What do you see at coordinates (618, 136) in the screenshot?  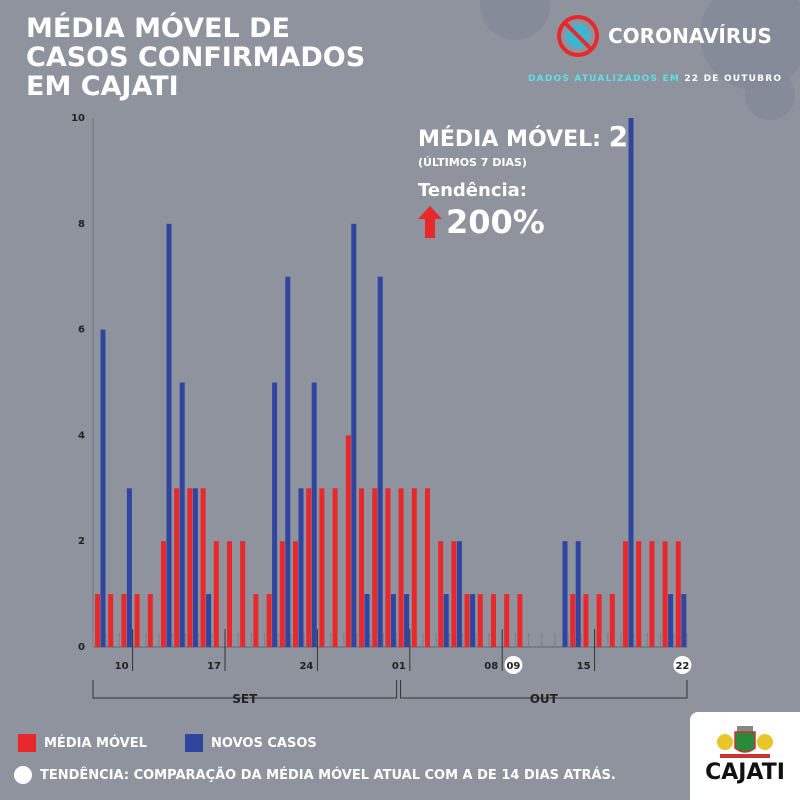 I see `moving-average-value: 2` at bounding box center [618, 136].